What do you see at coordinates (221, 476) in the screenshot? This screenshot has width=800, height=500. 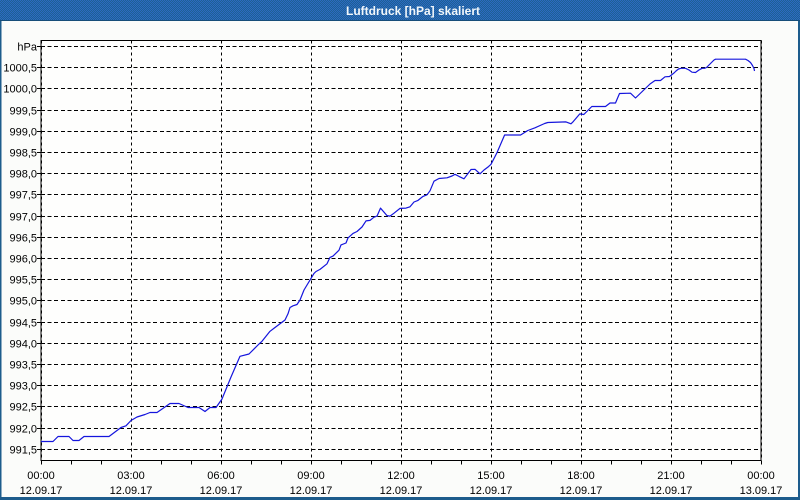 I see `svg-text: 06:00` at bounding box center [221, 476].